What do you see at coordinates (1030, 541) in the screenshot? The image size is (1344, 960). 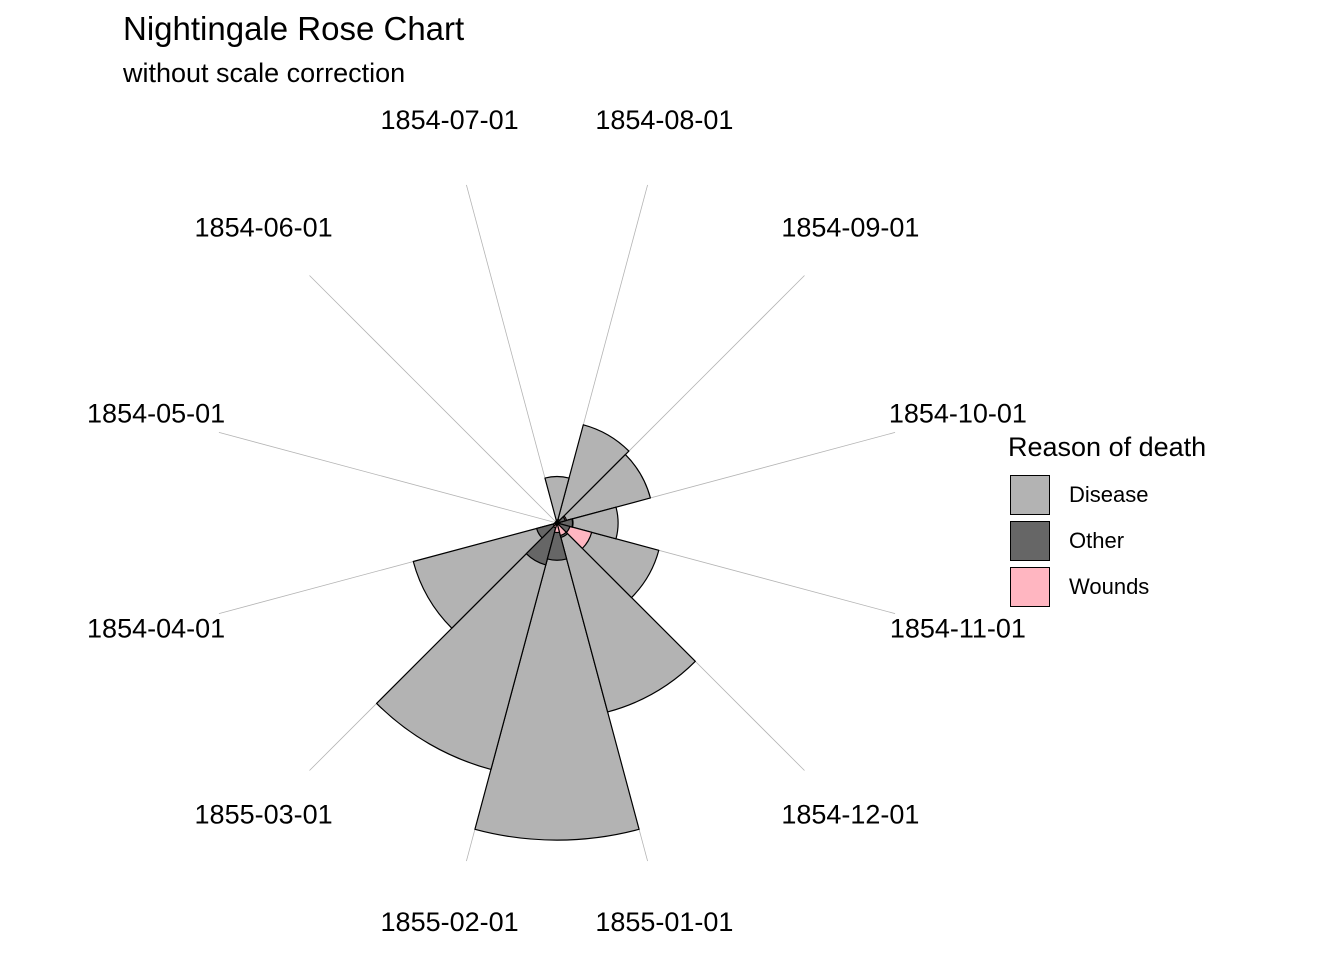 I see `legend-key-other` at bounding box center [1030, 541].